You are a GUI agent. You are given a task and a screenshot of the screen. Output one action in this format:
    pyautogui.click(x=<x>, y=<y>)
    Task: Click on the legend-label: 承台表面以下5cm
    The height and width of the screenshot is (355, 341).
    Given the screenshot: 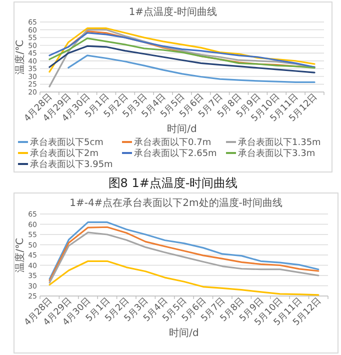 What is the action you would take?
    pyautogui.click(x=67, y=142)
    